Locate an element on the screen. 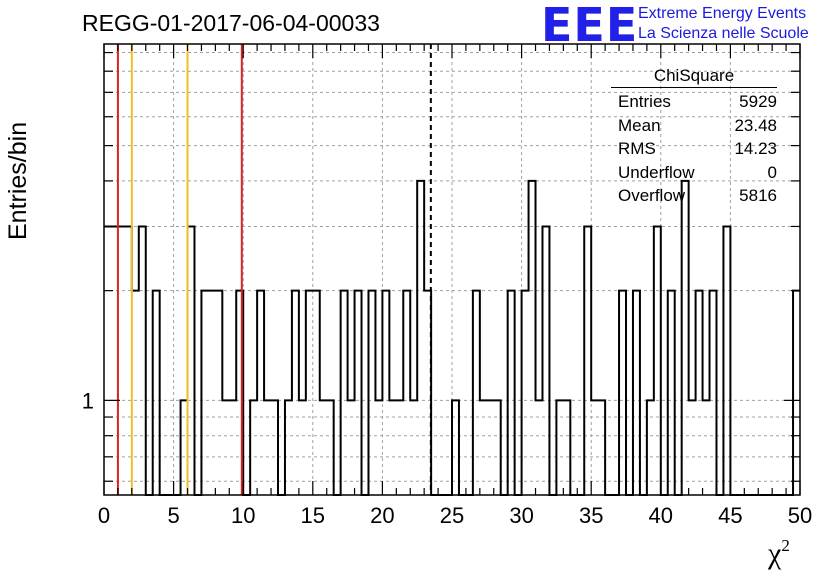  stats-row-underflow: Underflow 0 is located at coordinates (694, 173).